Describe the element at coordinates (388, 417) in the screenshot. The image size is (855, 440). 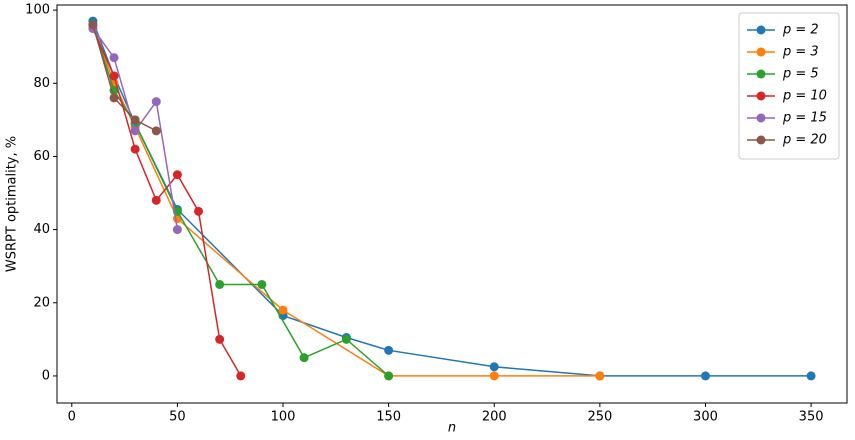
I see `x-tick-label: 150` at that location.